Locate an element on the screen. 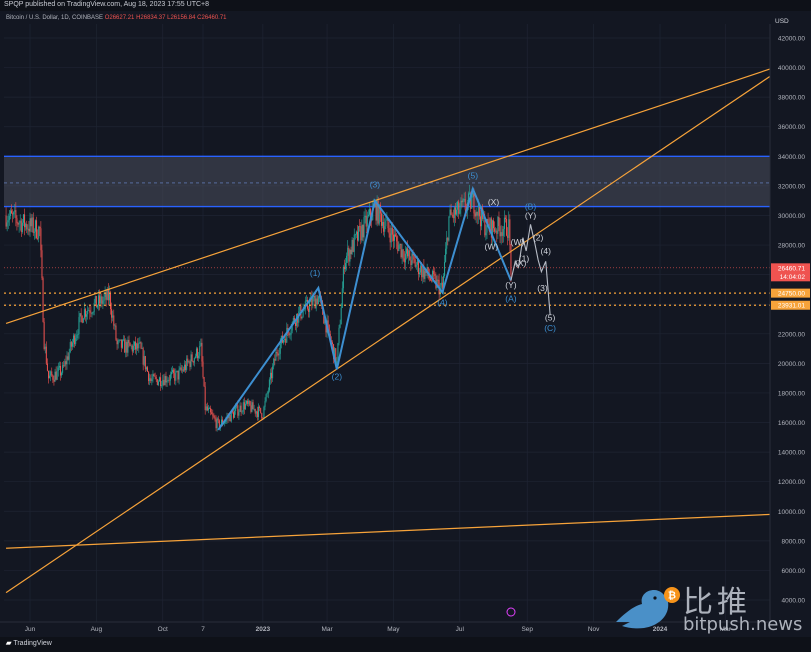 This screenshot has width=811, height=652. y-tick-label: 22000.00 is located at coordinates (791, 334).